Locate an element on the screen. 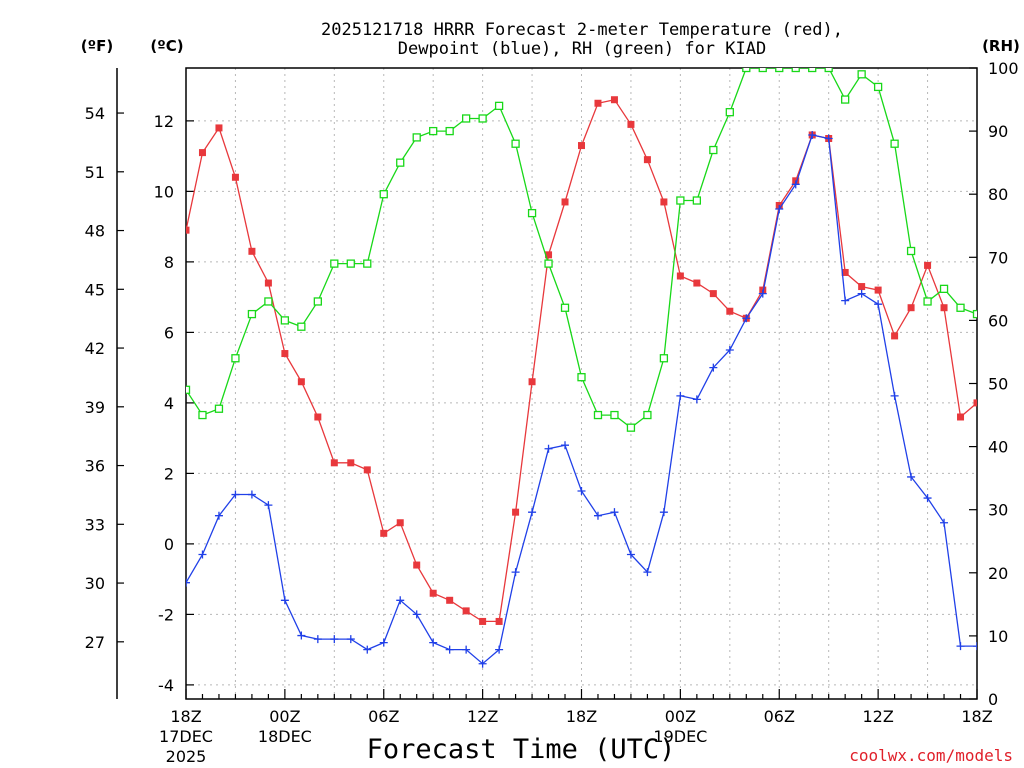  fahrenheit-unit-label: (ºF) is located at coordinates (97, 46).